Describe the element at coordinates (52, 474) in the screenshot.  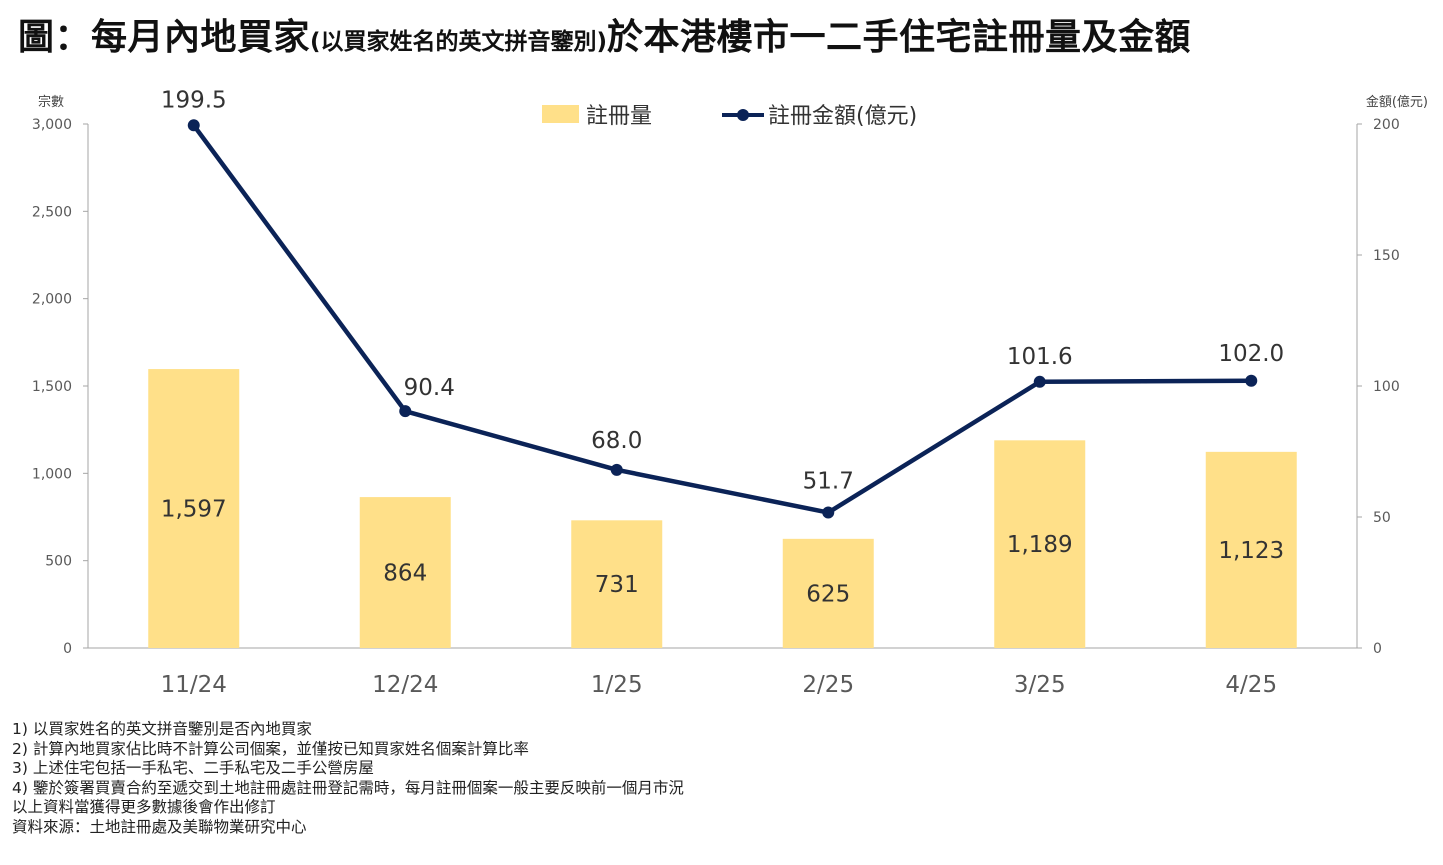
I see `left-tick-label: 1,000` at that location.